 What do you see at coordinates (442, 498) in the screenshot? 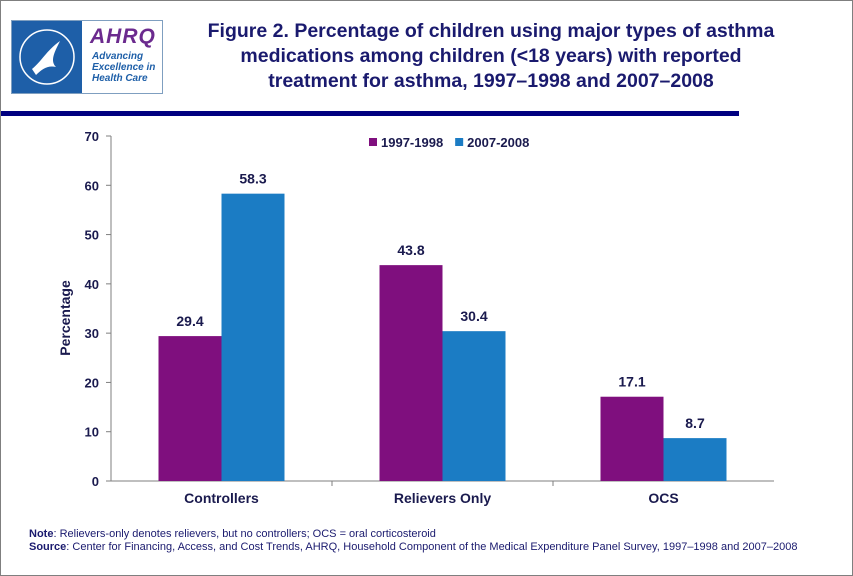
I see `x-tick-label: Relievers Only` at bounding box center [442, 498].